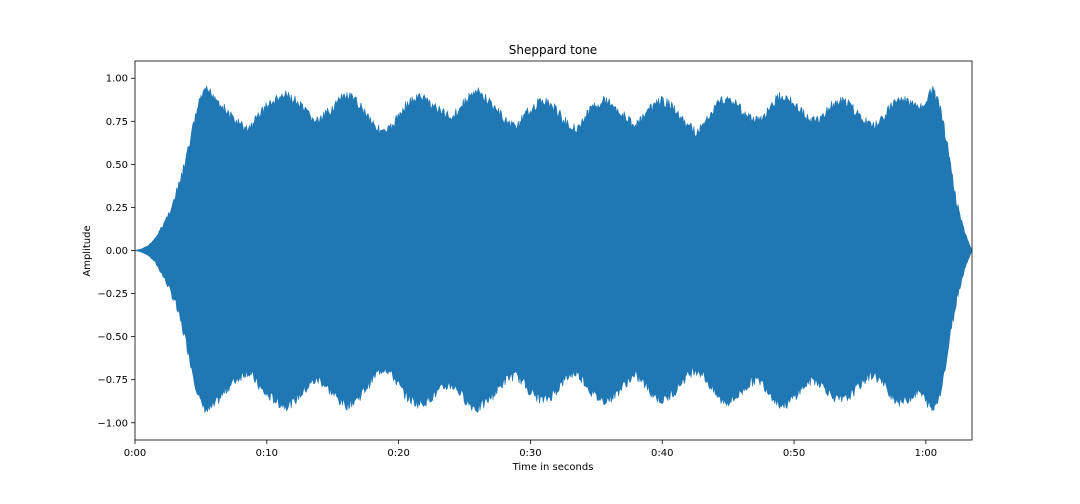 The image size is (1080, 504). I want to click on x-tick-label: 1:00, so click(926, 453).